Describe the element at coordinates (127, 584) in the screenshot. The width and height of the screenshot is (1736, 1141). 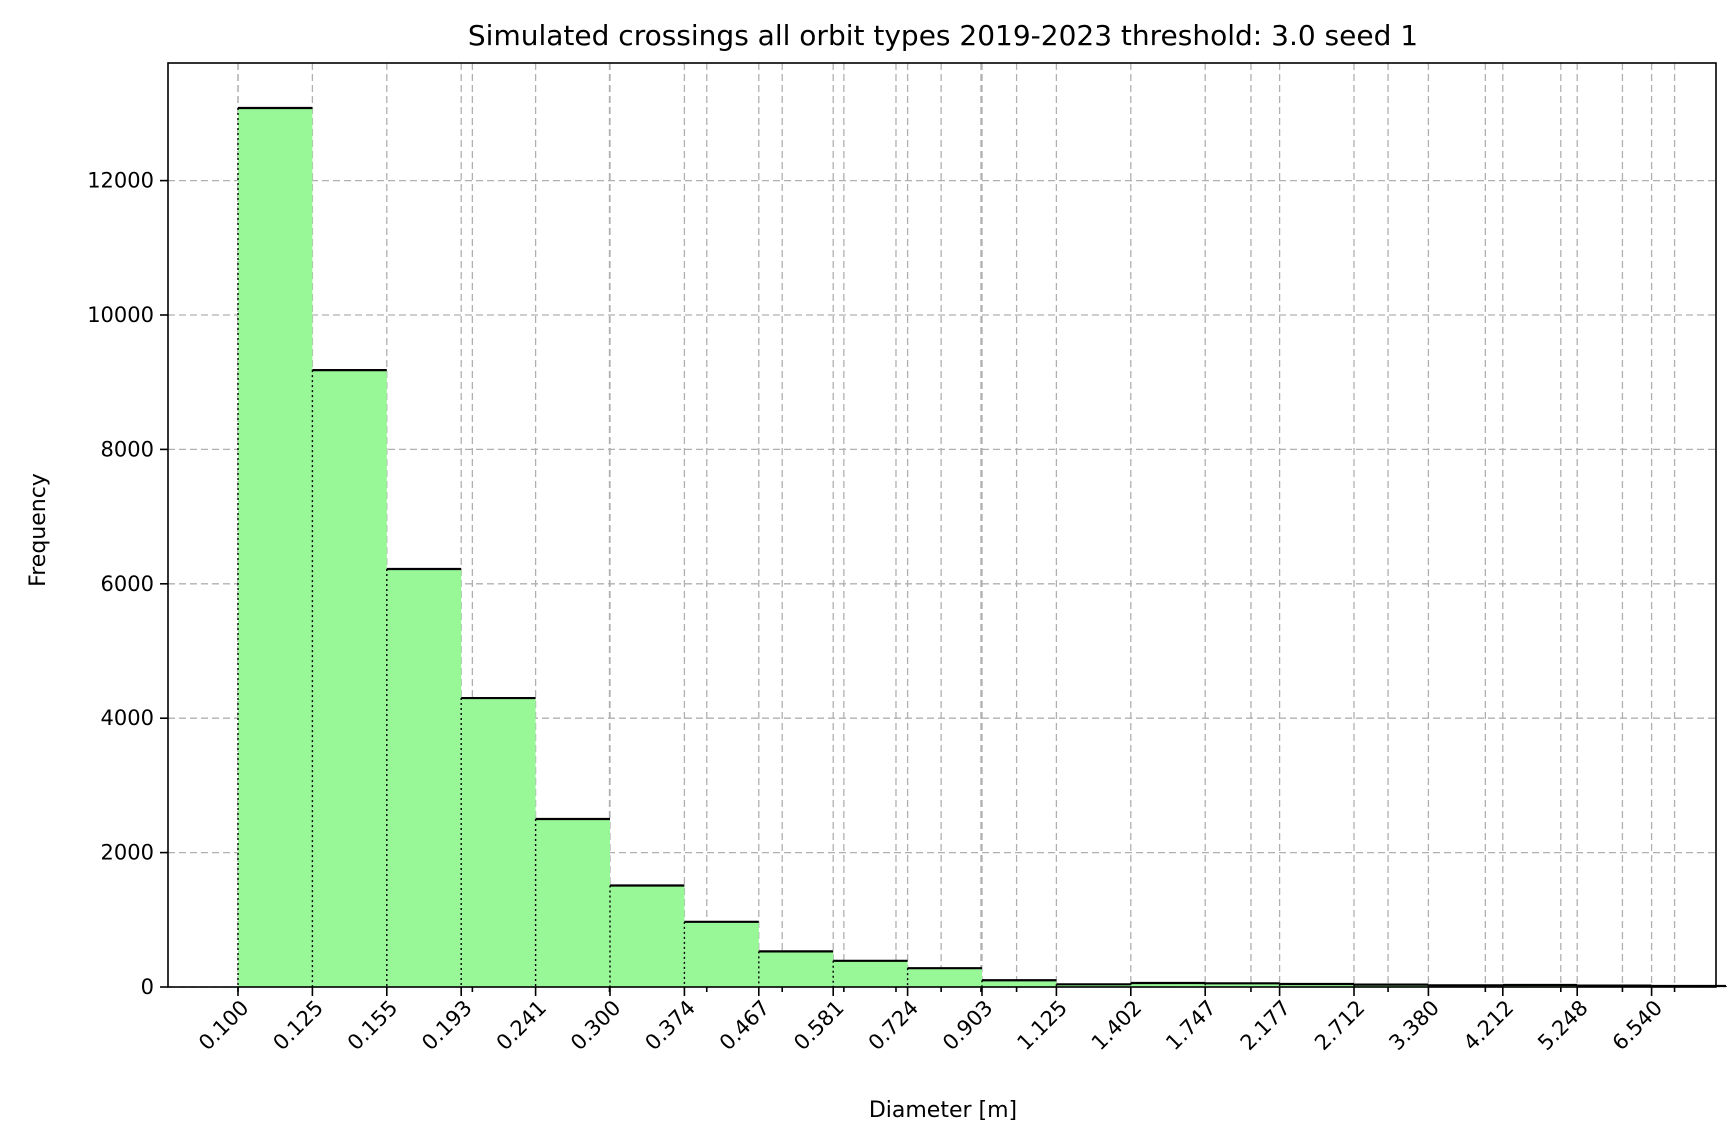
I see `y-tick-label: 6000` at that location.